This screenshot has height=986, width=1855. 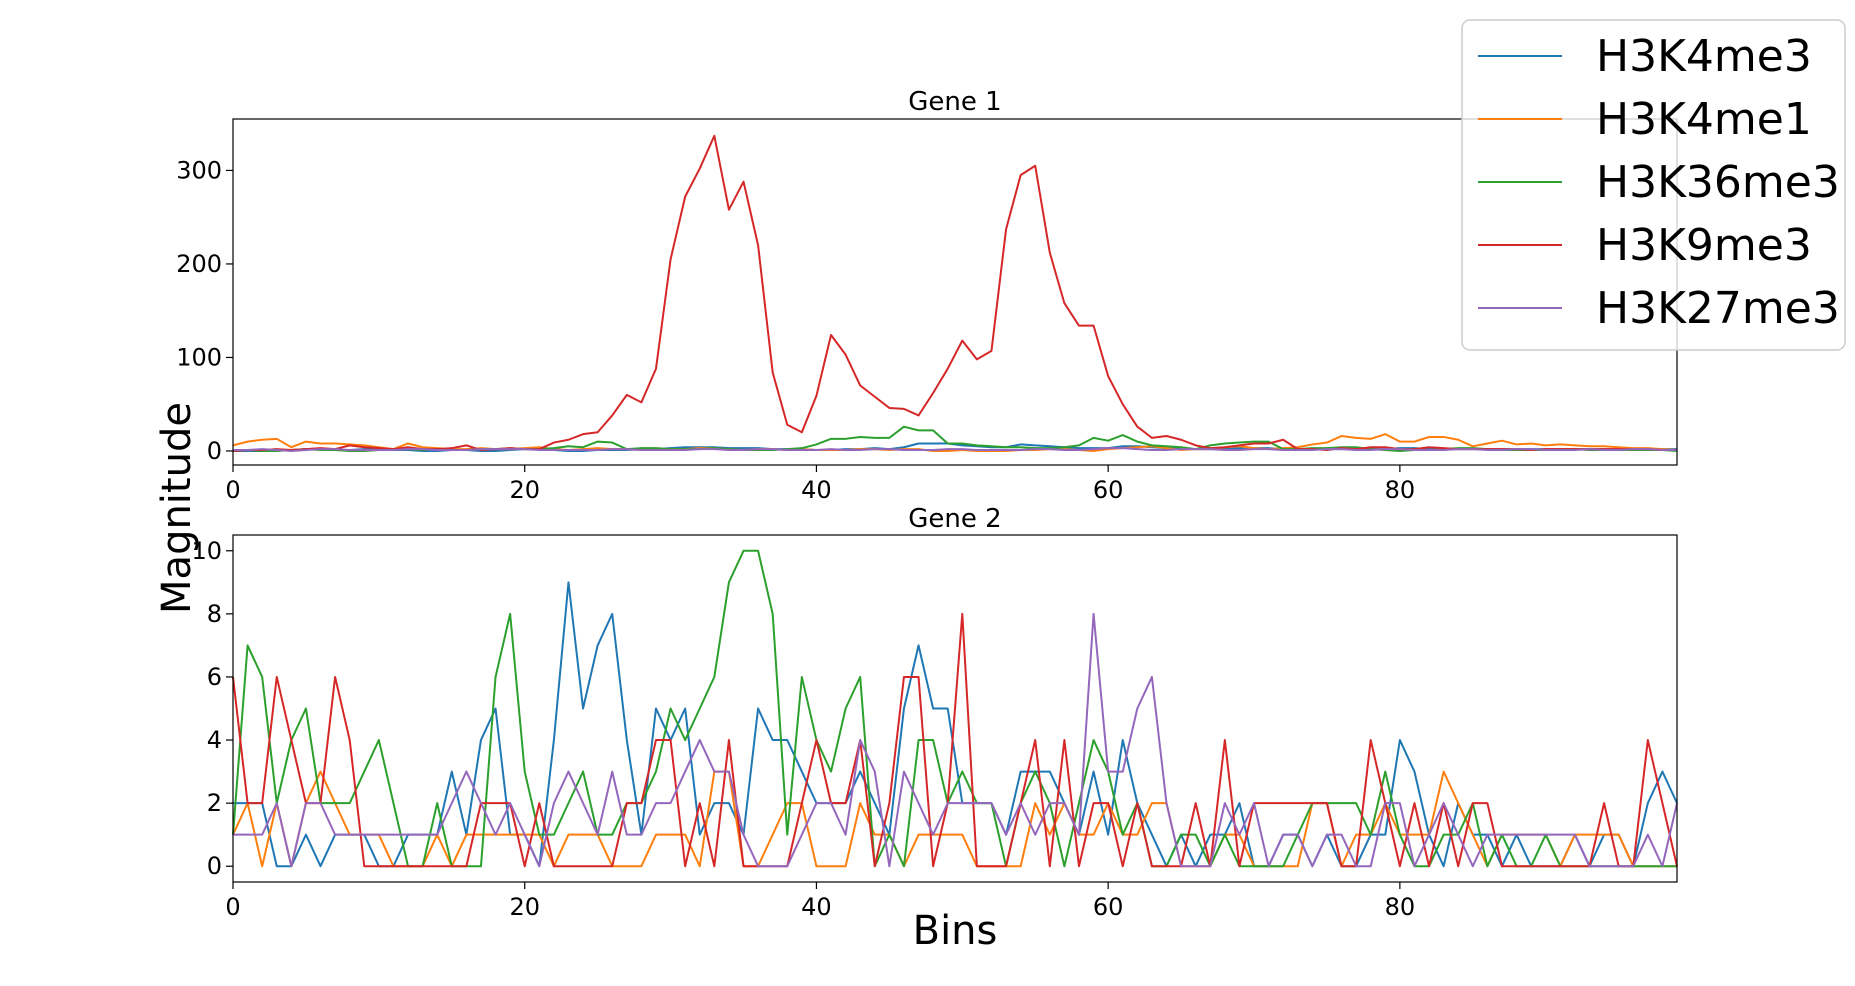 I want to click on legend-box, so click(x=1653, y=185).